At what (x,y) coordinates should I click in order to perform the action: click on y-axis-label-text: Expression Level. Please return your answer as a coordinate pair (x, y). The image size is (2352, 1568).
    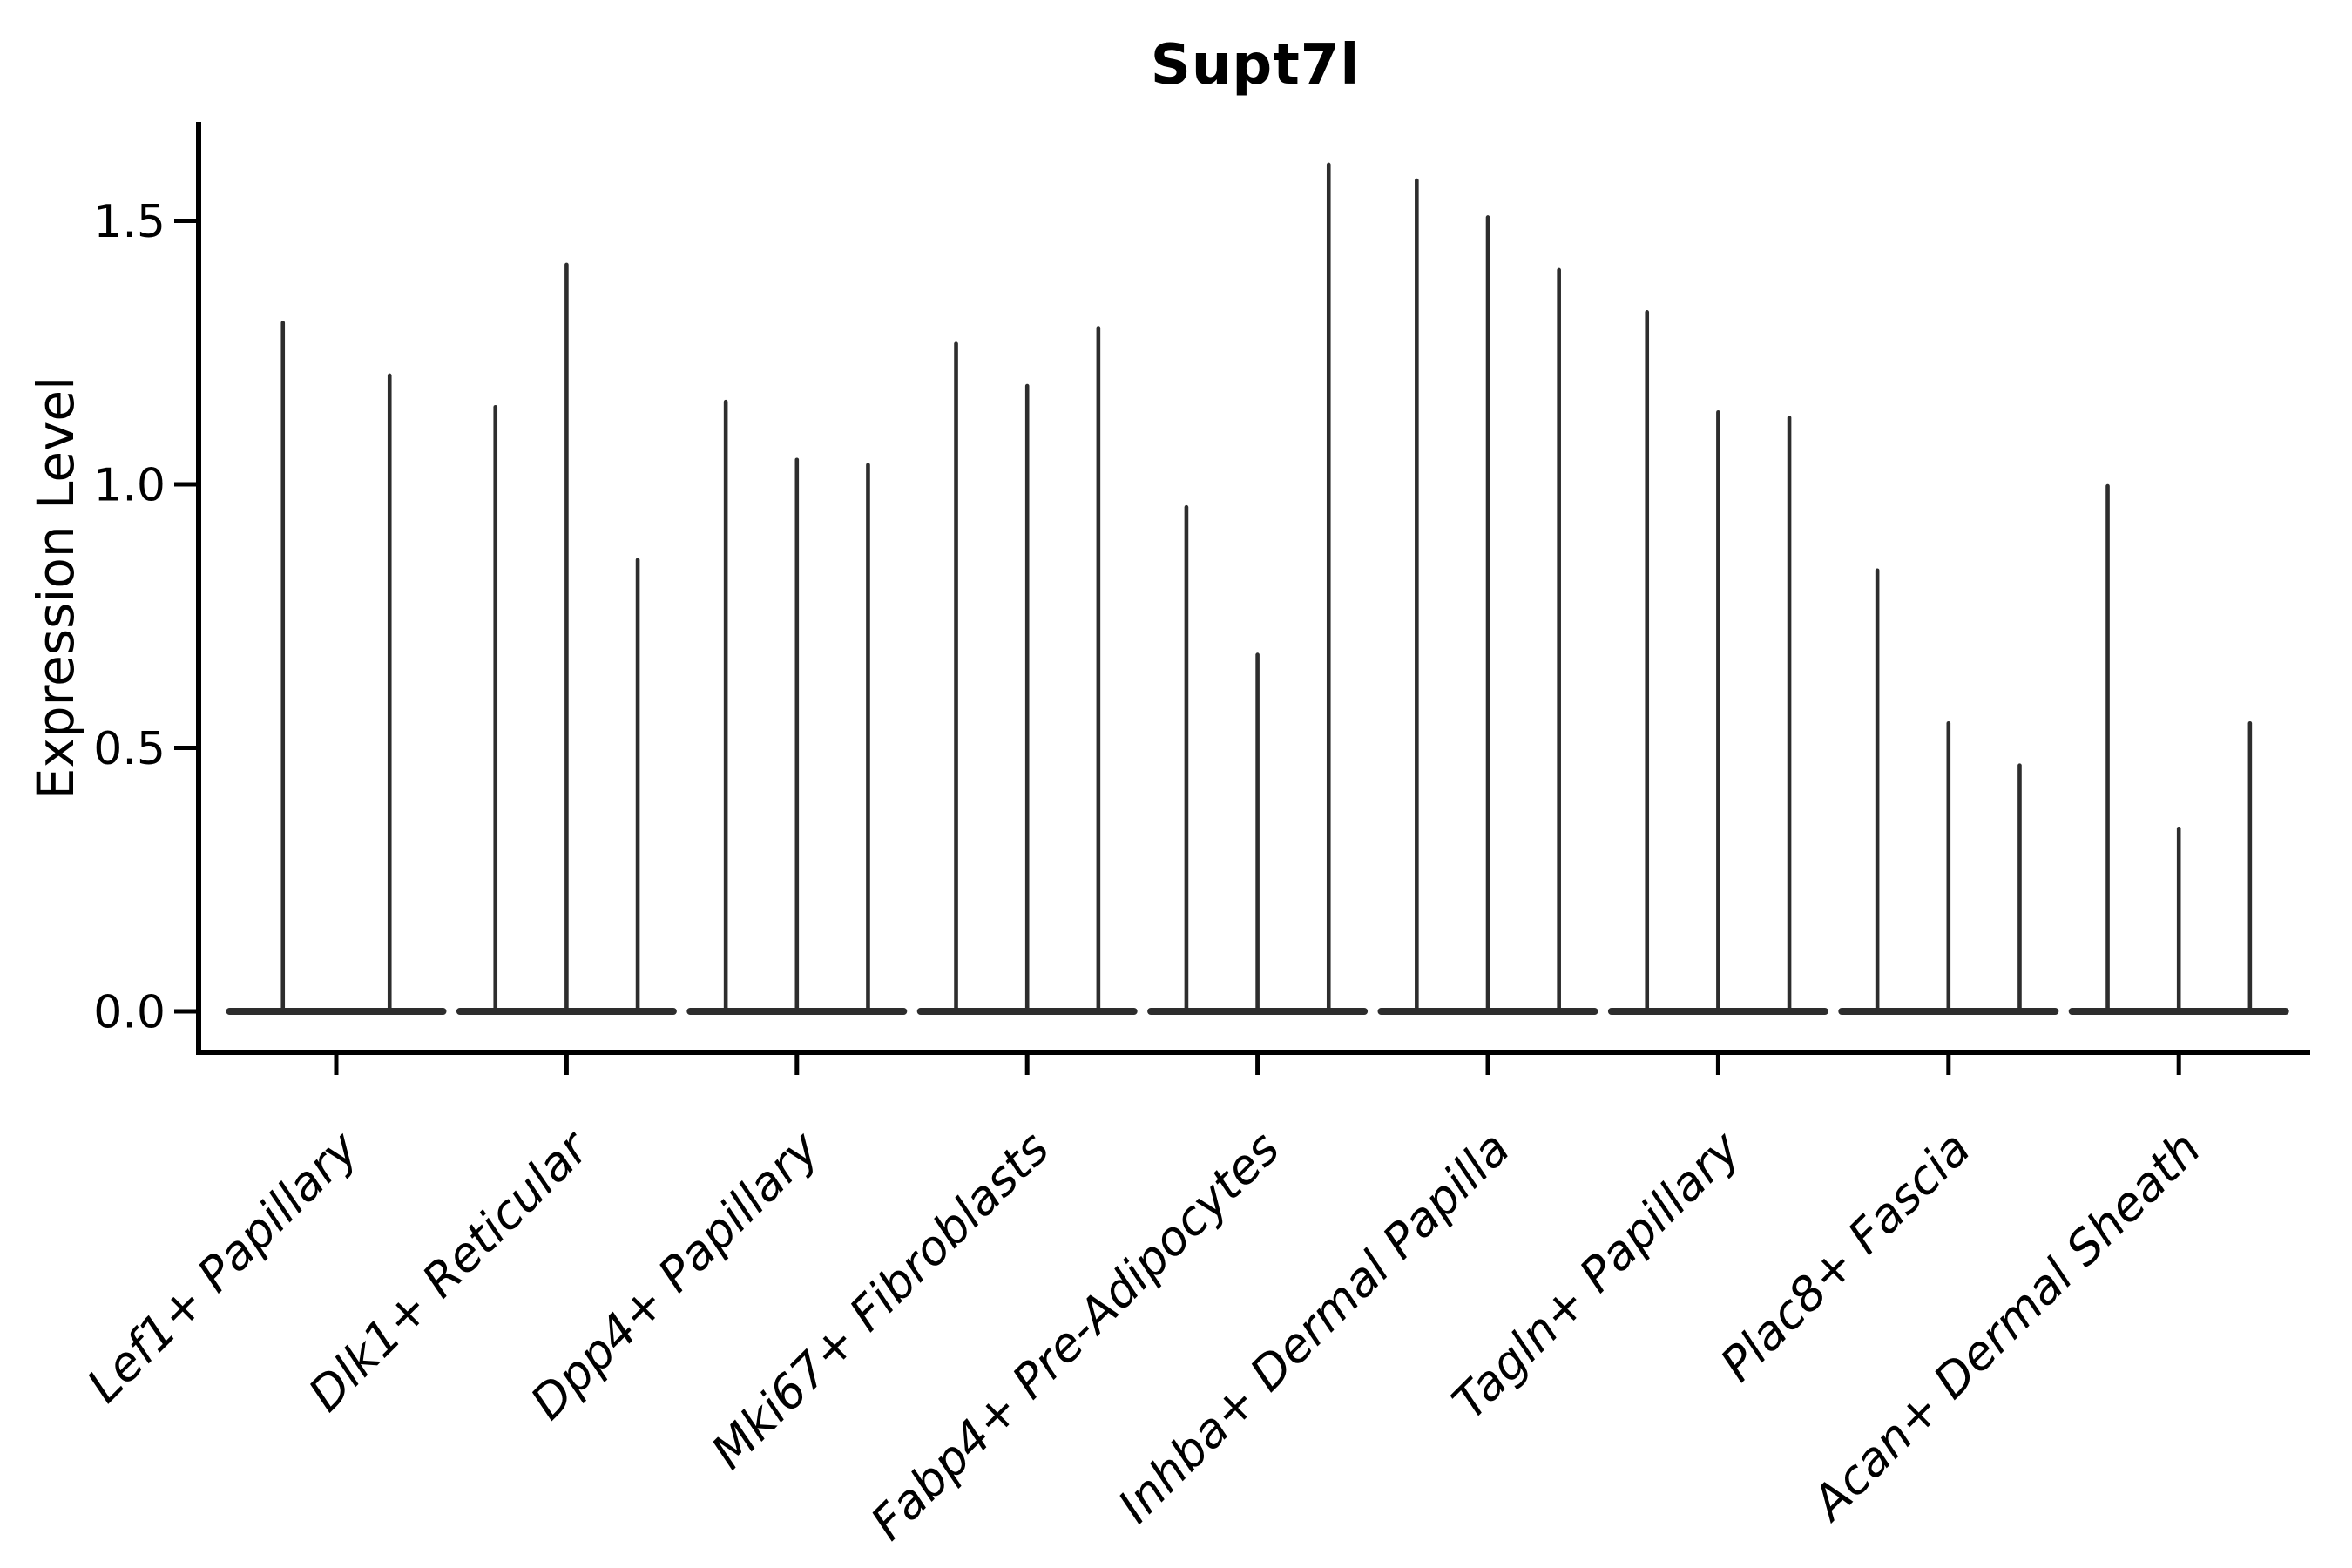
    Looking at the image, I should click on (56, 588).